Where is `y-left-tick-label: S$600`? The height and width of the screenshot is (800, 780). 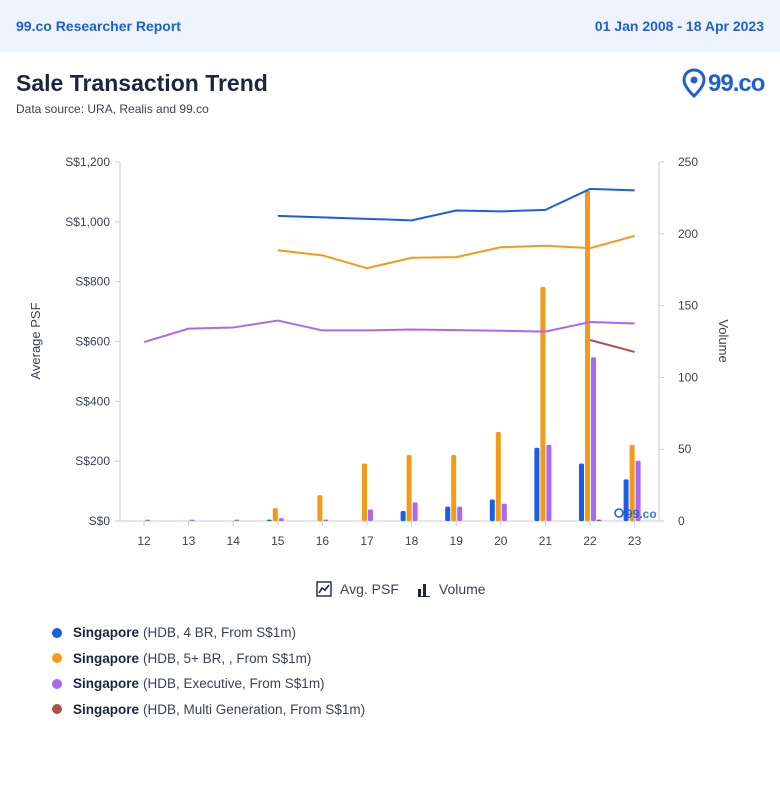
y-left-tick-label: S$600 is located at coordinates (92, 342).